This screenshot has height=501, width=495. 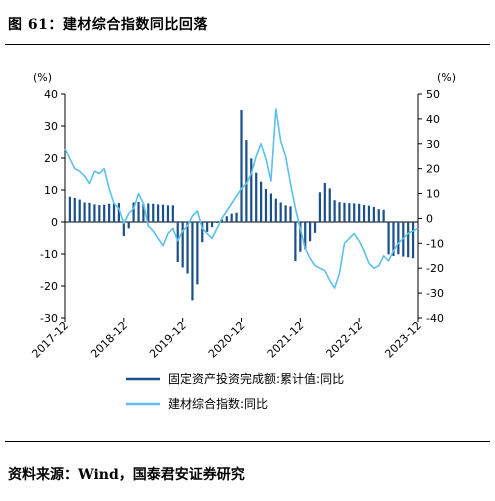 What do you see at coordinates (108, 25) in the screenshot?
I see `chart-title: 图 61：建材综合指数同比回落` at bounding box center [108, 25].